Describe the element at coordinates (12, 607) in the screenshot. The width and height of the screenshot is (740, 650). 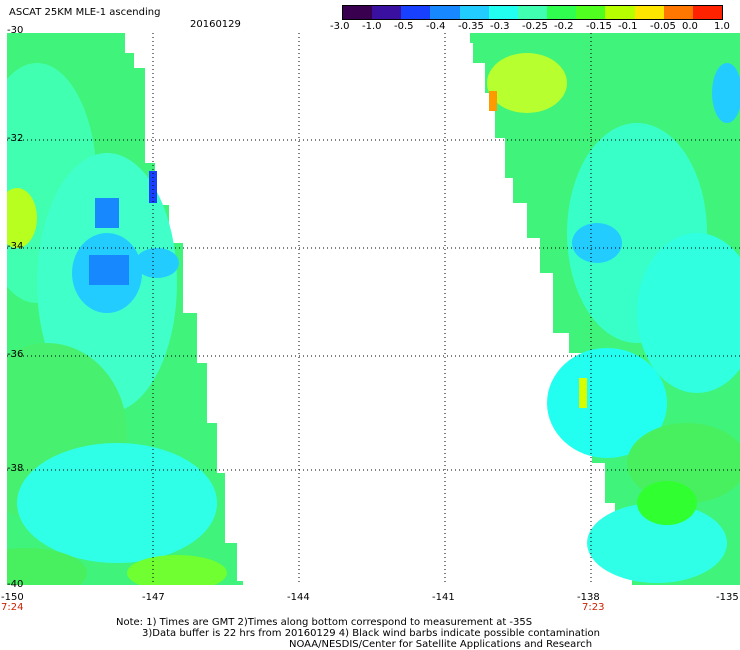
I see `time-label-left: 7:24` at that location.